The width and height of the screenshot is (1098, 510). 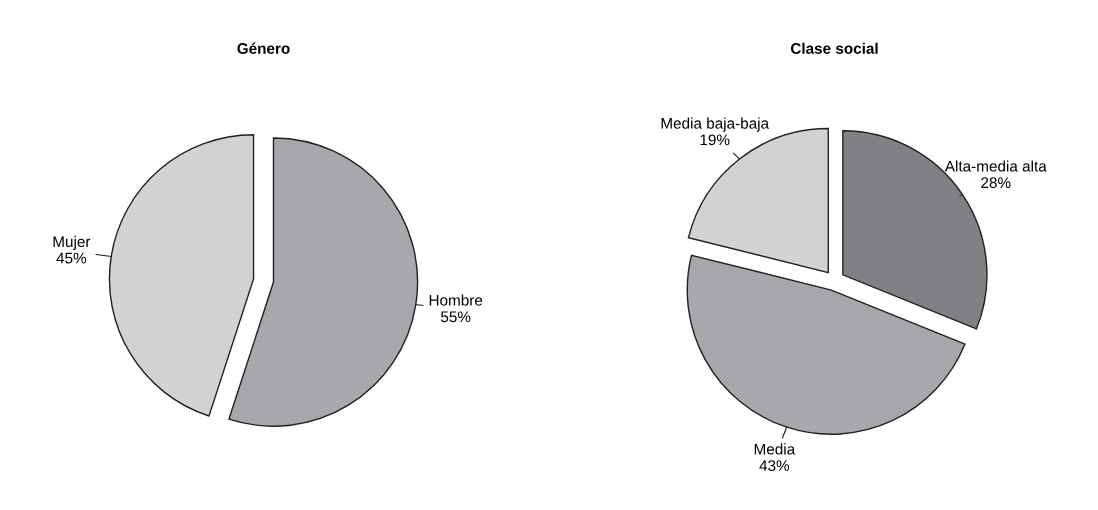 What do you see at coordinates (71, 258) in the screenshot?
I see `data-label: 45%` at bounding box center [71, 258].